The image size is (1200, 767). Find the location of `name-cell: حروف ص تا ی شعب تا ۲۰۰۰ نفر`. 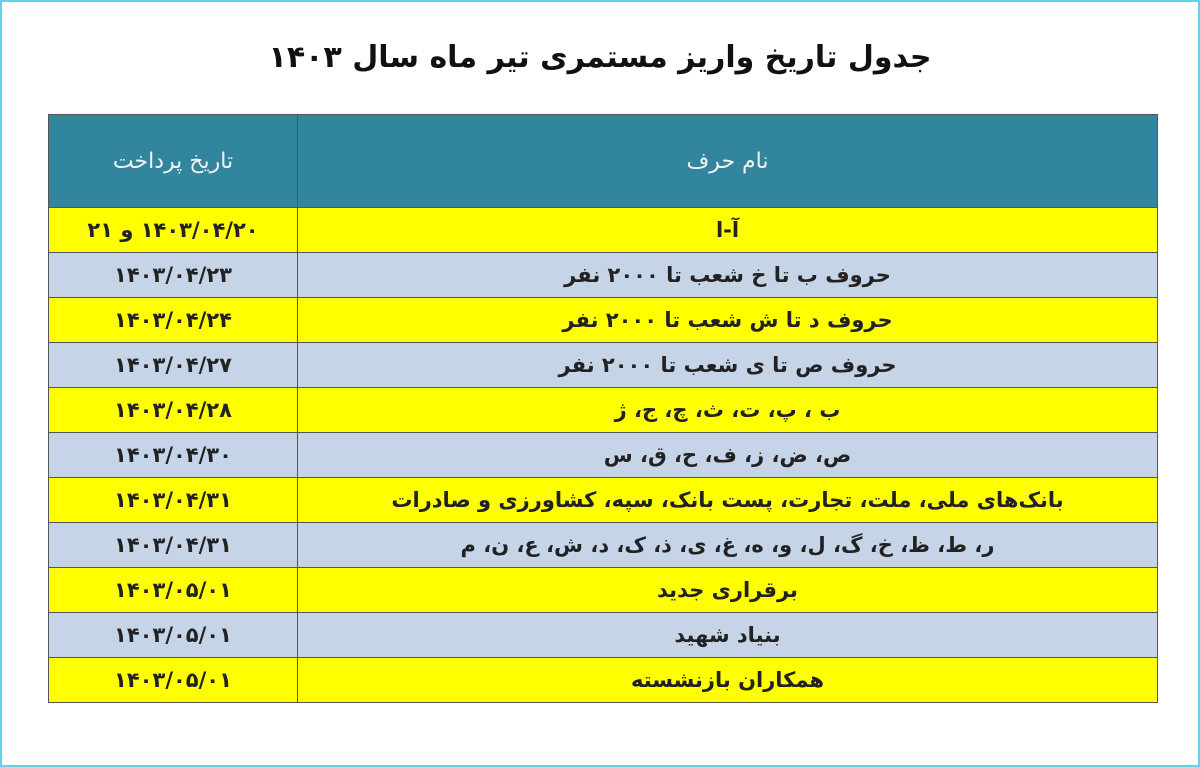

name-cell: حروف ص تا ی شعب تا ۲۰۰۰ نفر is located at coordinates (727, 365).